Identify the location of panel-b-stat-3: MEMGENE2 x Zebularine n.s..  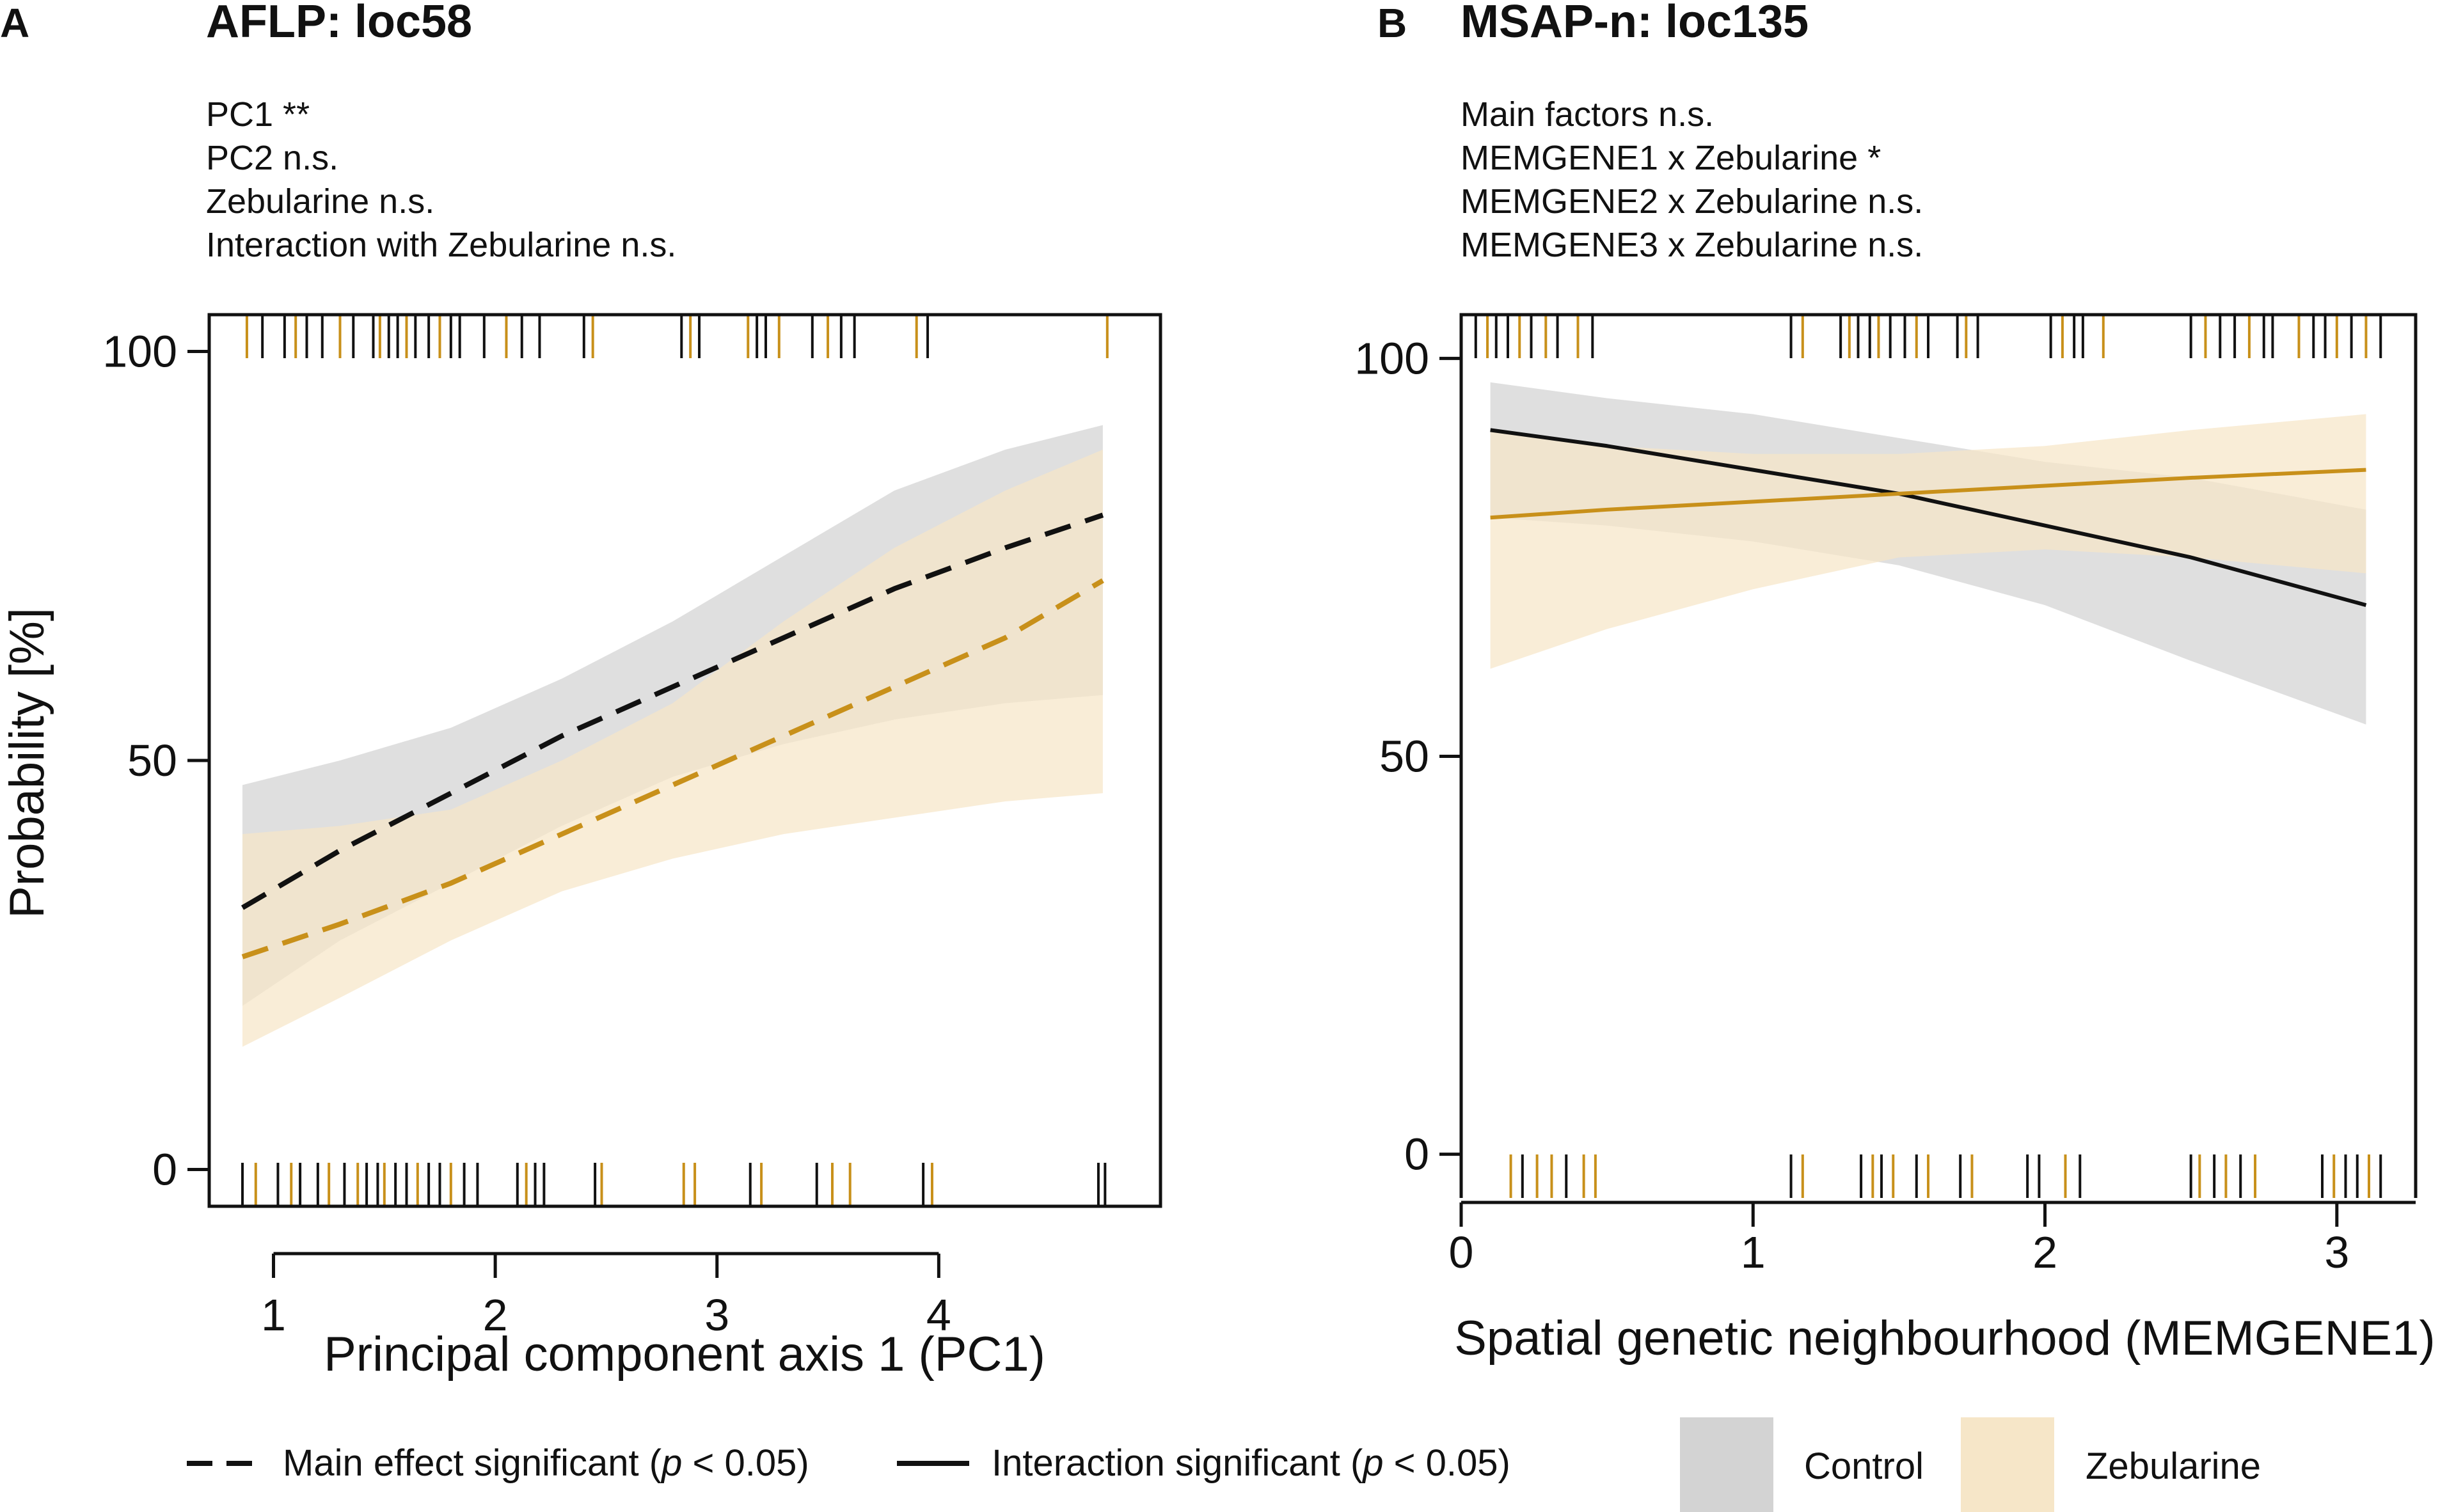
(1692, 201).